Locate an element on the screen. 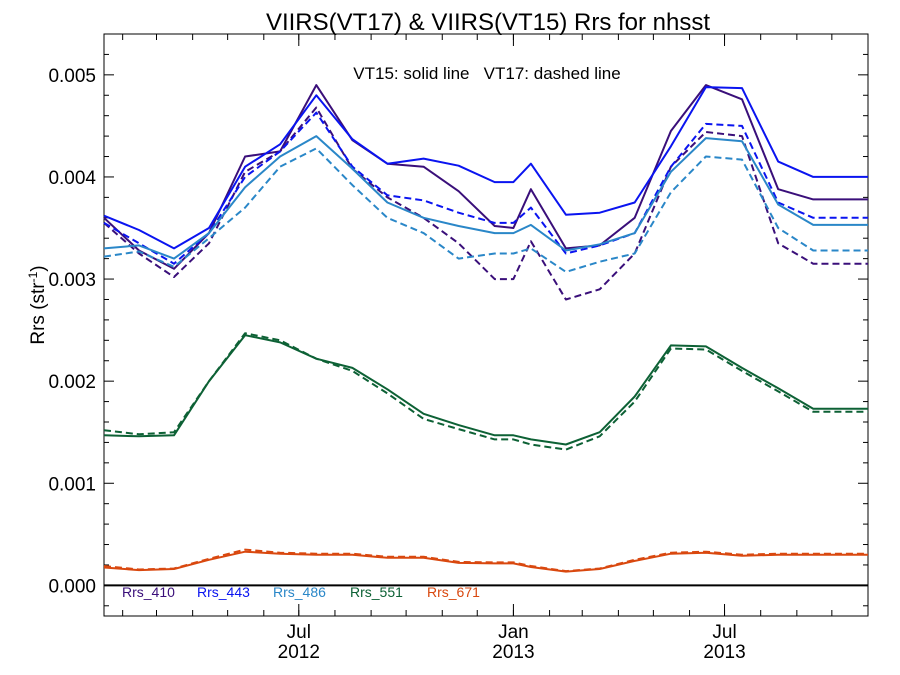 Image resolution: width=900 pixels, height=675 pixels. series-line-rrs-671-vt15 is located at coordinates (485, 561).